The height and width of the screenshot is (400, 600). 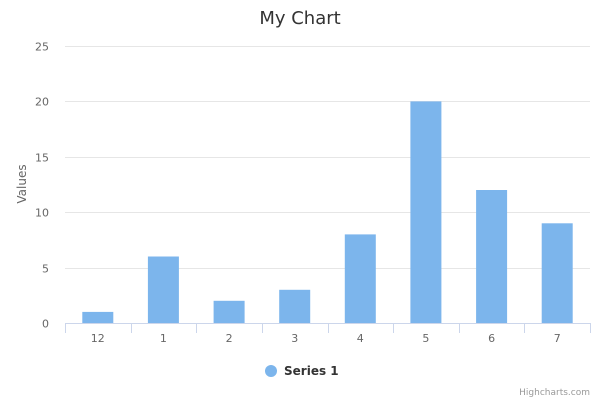 What do you see at coordinates (328, 334) in the screenshot?
I see `x-axis-ticks: 12 1 2 3 4 5 6 7` at bounding box center [328, 334].